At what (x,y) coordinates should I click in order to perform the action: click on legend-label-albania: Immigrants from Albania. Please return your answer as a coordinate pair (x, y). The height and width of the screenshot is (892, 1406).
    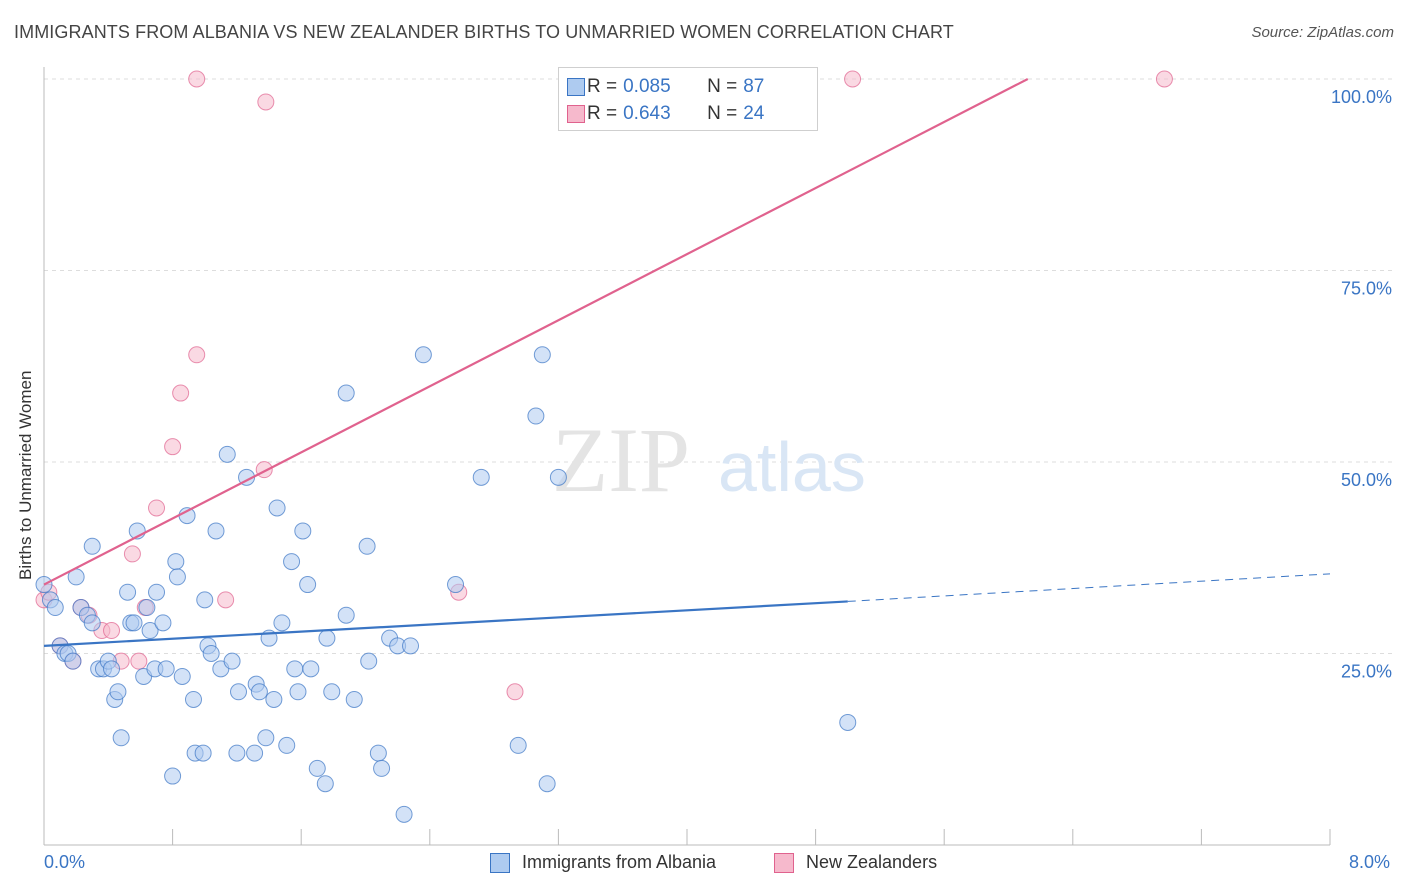
    Looking at the image, I should click on (619, 862).